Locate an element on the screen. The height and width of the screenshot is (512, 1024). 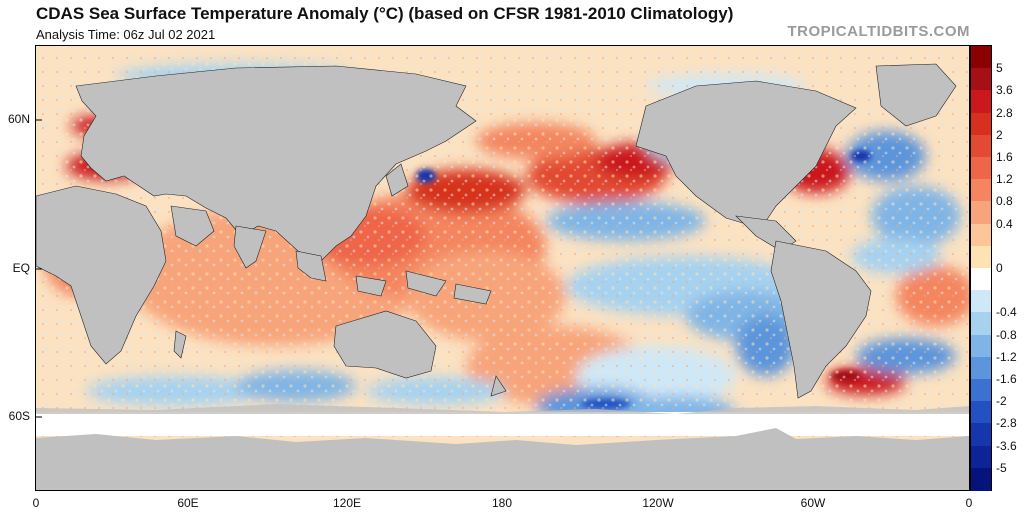
color-legend-tick-label: -3.6 is located at coordinates (1006, 445).